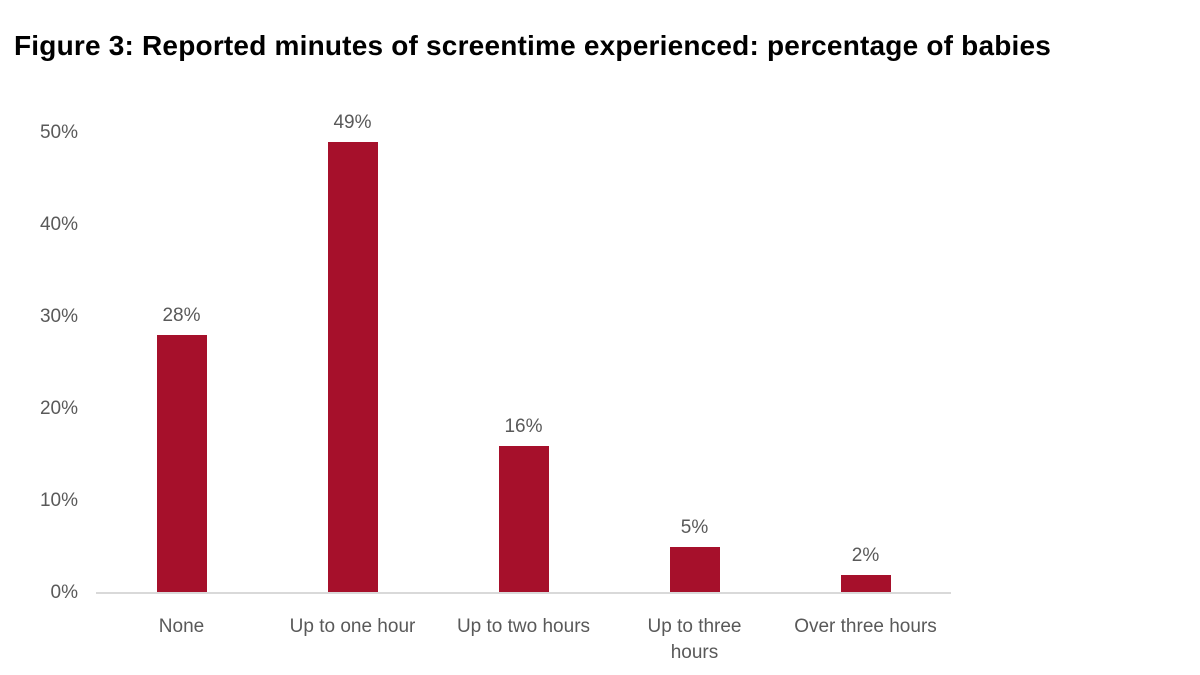  I want to click on bar-value-label: 49%, so click(352, 123).